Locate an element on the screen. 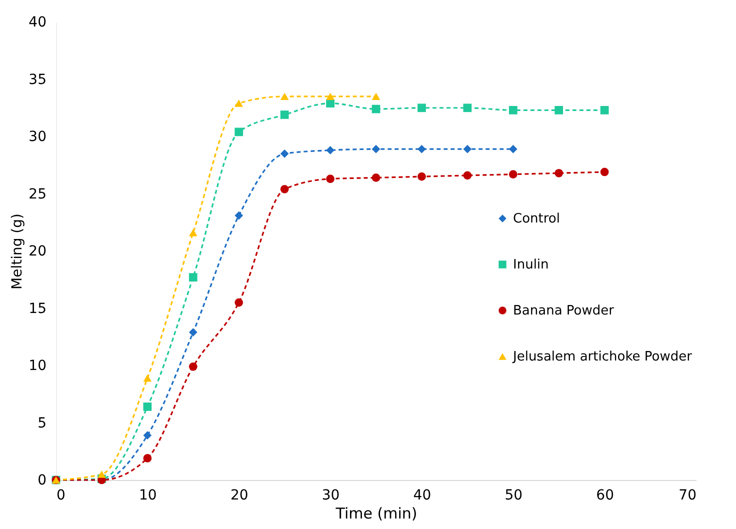 This screenshot has width=736, height=529. x-axis-title: Time (min) is located at coordinates (376, 513).